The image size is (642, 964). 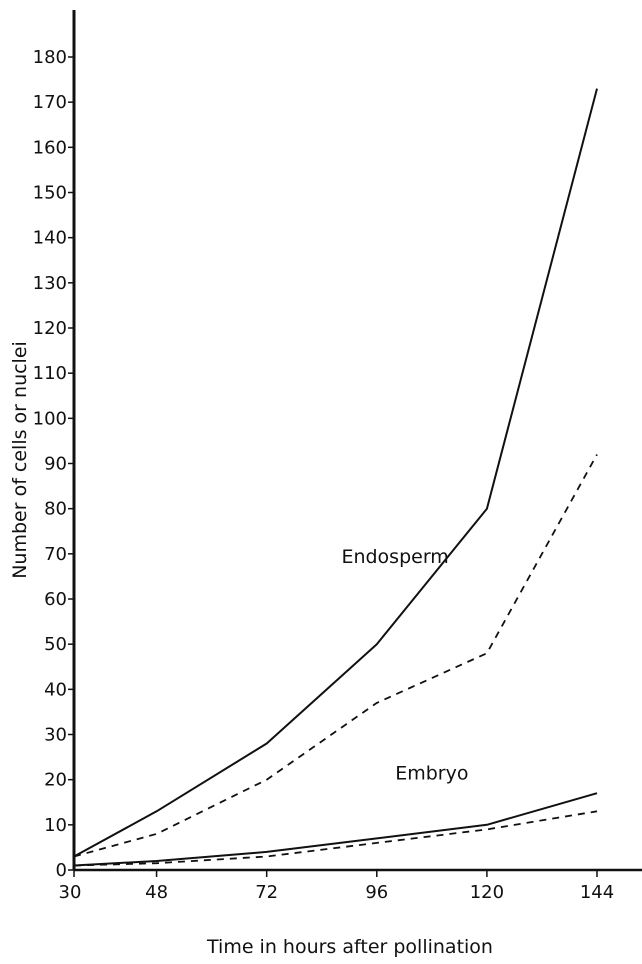 I want to click on x-tick-label: 30, so click(x=70, y=892).